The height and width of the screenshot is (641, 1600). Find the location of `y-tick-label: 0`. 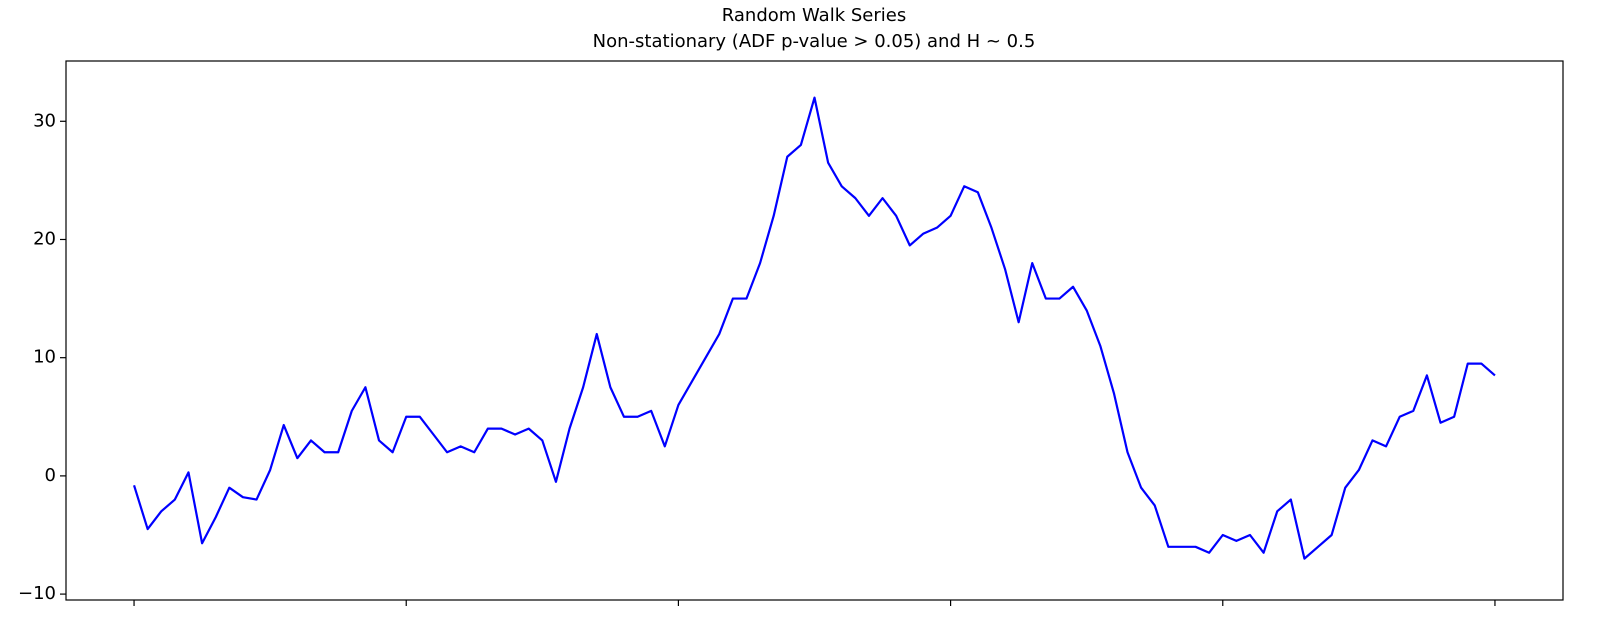

y-tick-label: 0 is located at coordinates (50, 475).